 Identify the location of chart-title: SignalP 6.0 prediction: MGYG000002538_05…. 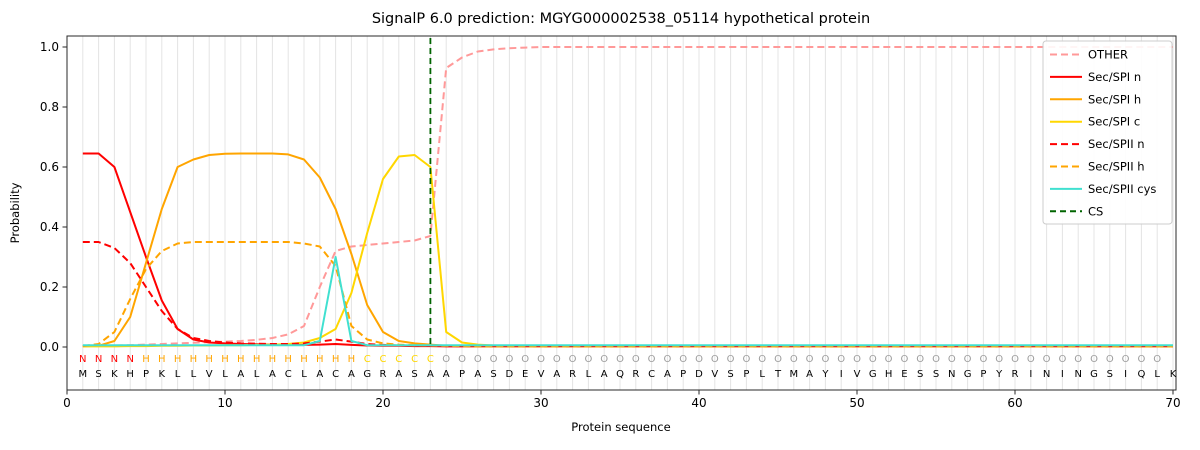
(621, 19).